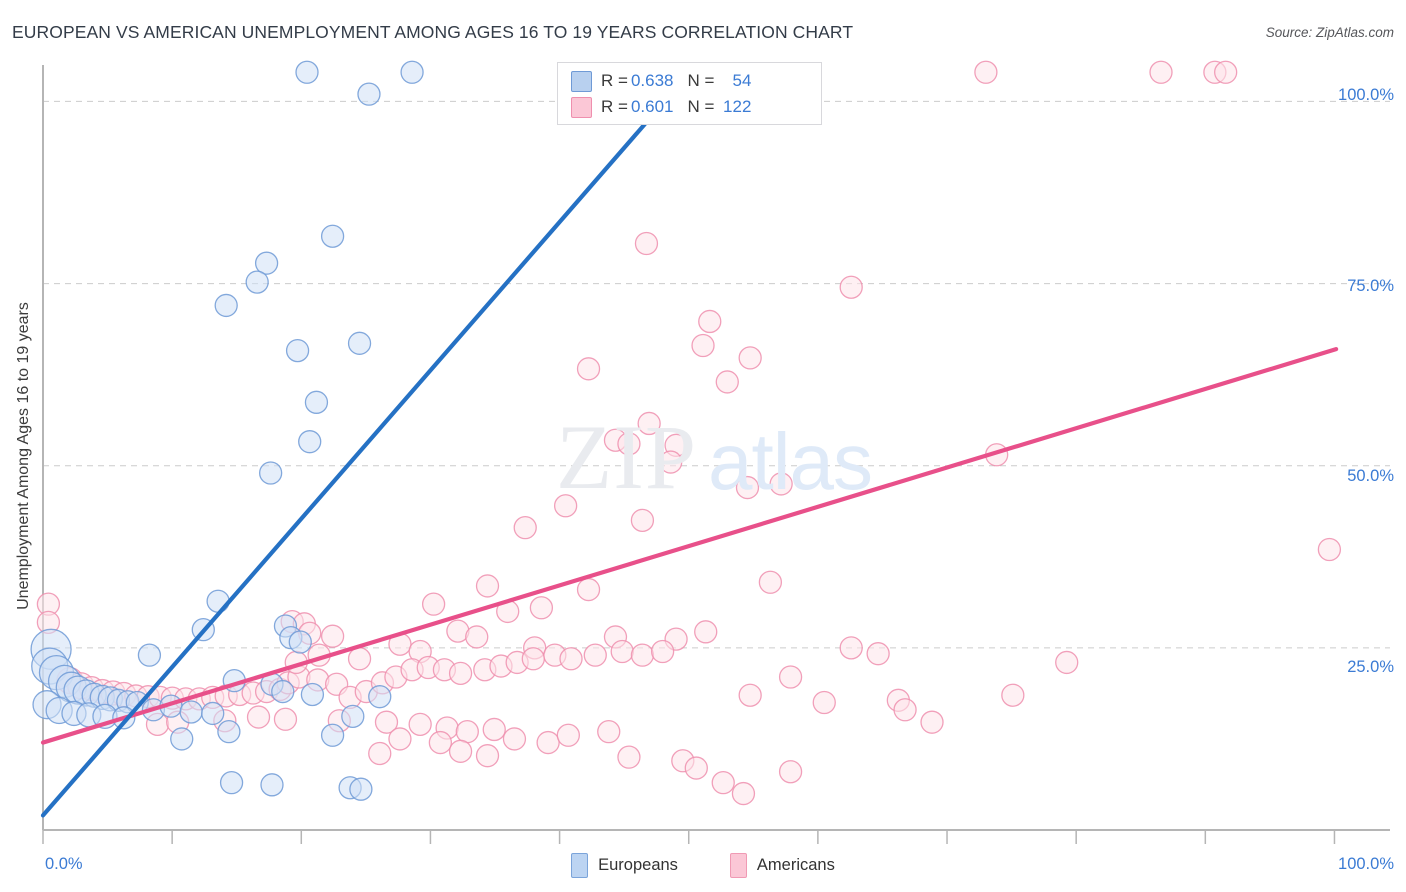  What do you see at coordinates (614, 106) in the screenshot?
I see `legend-r-label-americans: R =` at bounding box center [614, 106].